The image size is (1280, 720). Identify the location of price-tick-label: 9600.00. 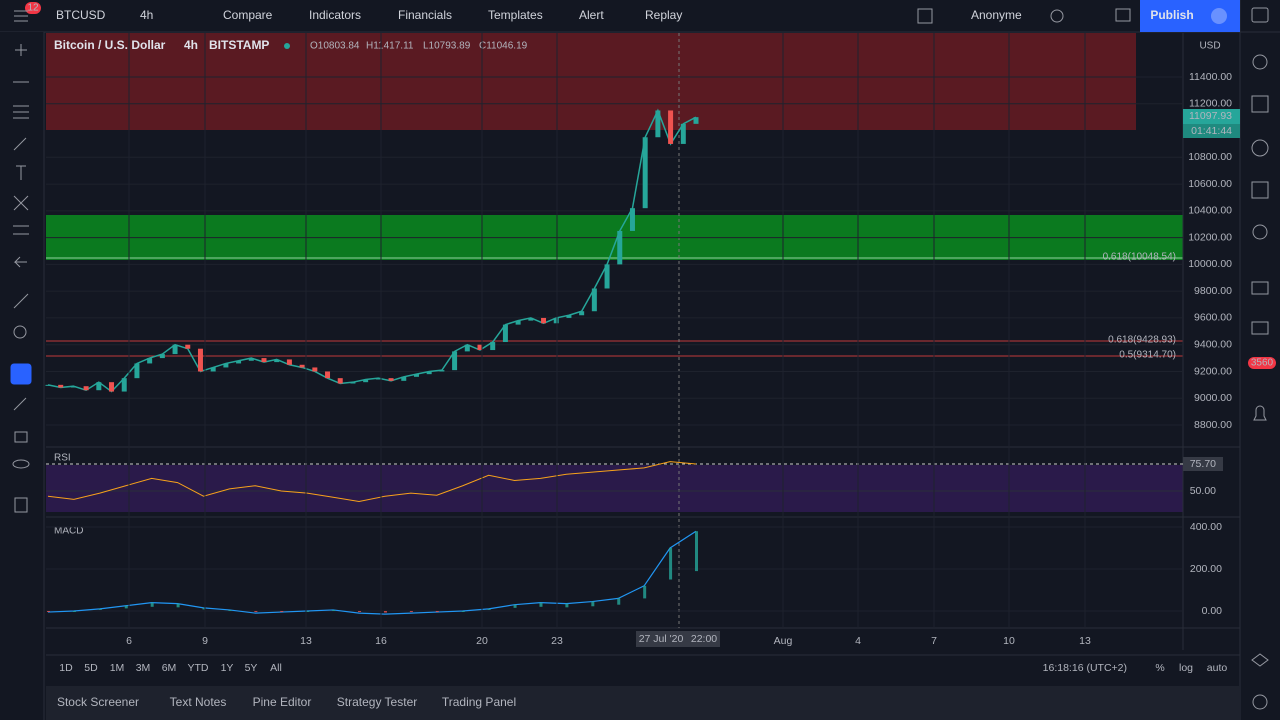
(1213, 318).